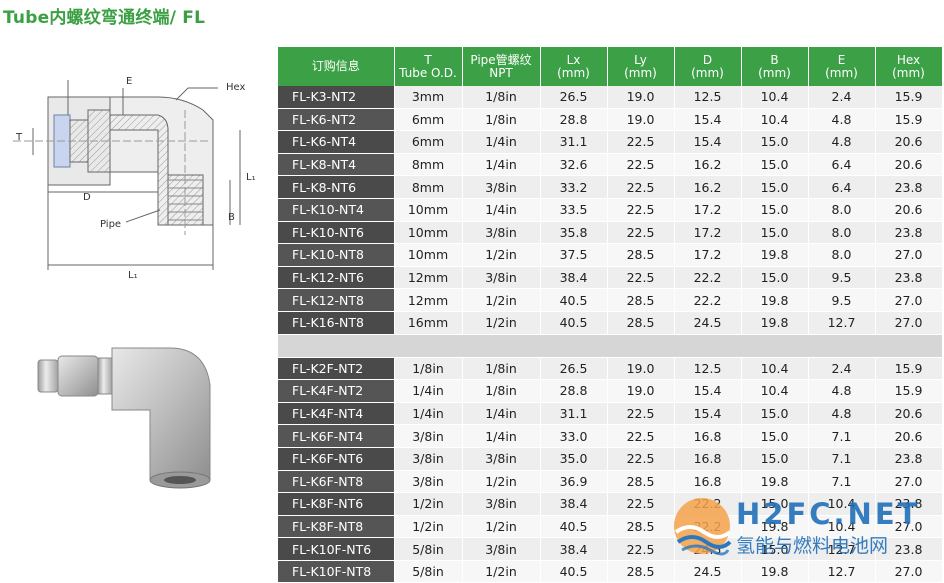 This screenshot has height=583, width=944. I want to click on table-cell: 22.2, so click(708, 300).